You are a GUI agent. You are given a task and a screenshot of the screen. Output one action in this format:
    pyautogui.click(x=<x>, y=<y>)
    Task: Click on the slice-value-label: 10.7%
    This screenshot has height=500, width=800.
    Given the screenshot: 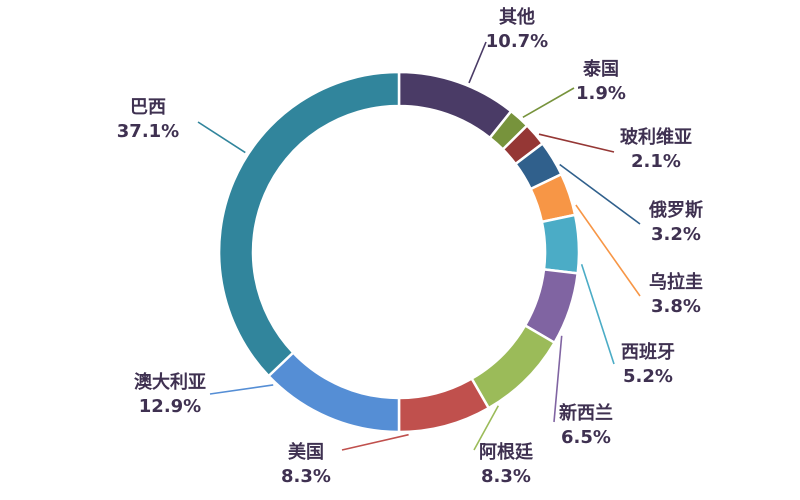 What is the action you would take?
    pyautogui.click(x=517, y=41)
    